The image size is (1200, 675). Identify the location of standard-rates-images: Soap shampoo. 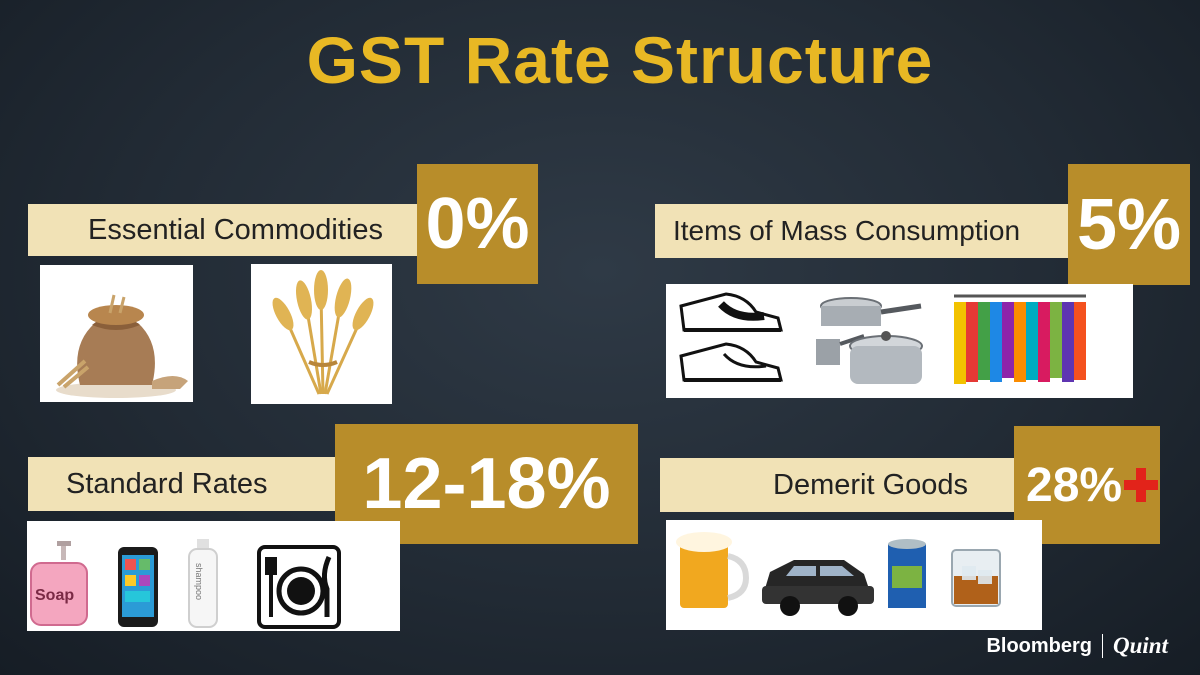
(213, 576).